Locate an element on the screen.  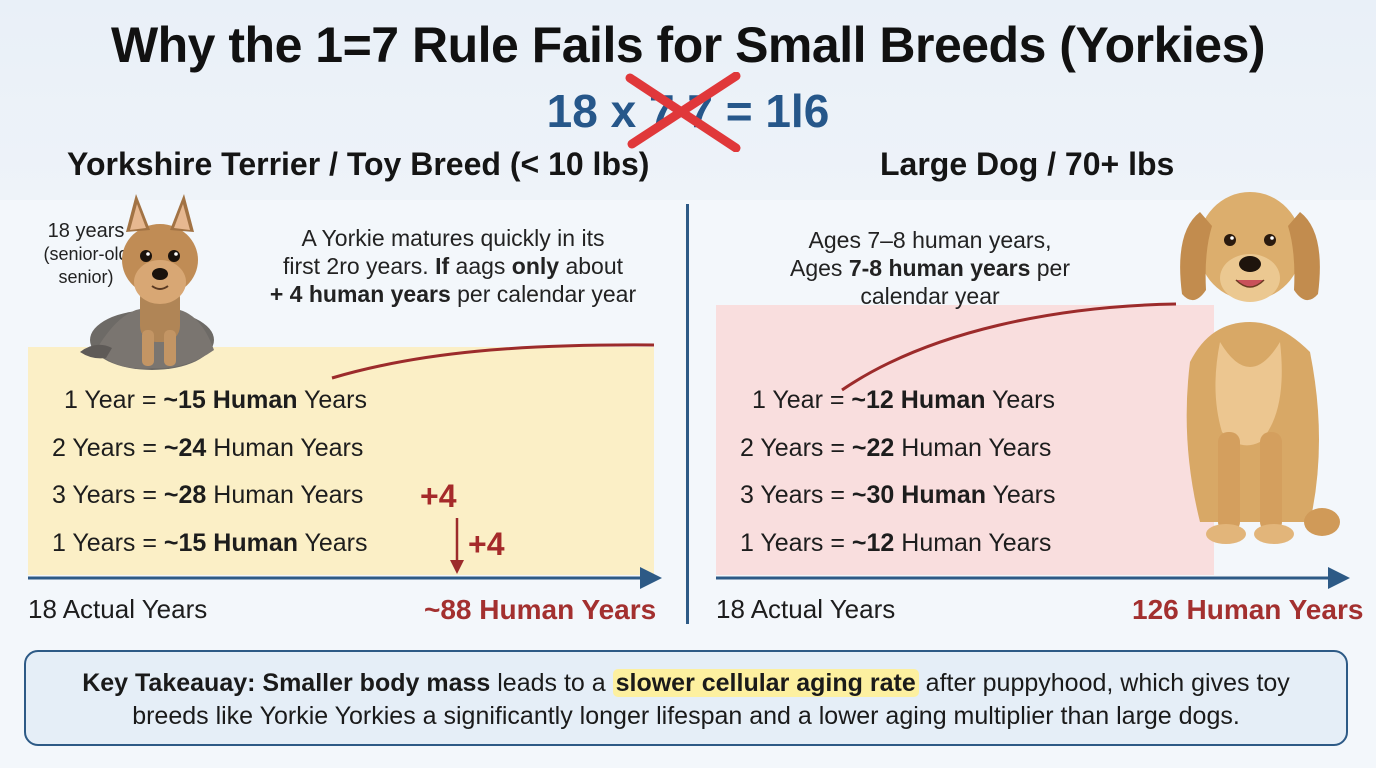
yorkie-human-total: ~88 Human Years is located at coordinates (540, 609).